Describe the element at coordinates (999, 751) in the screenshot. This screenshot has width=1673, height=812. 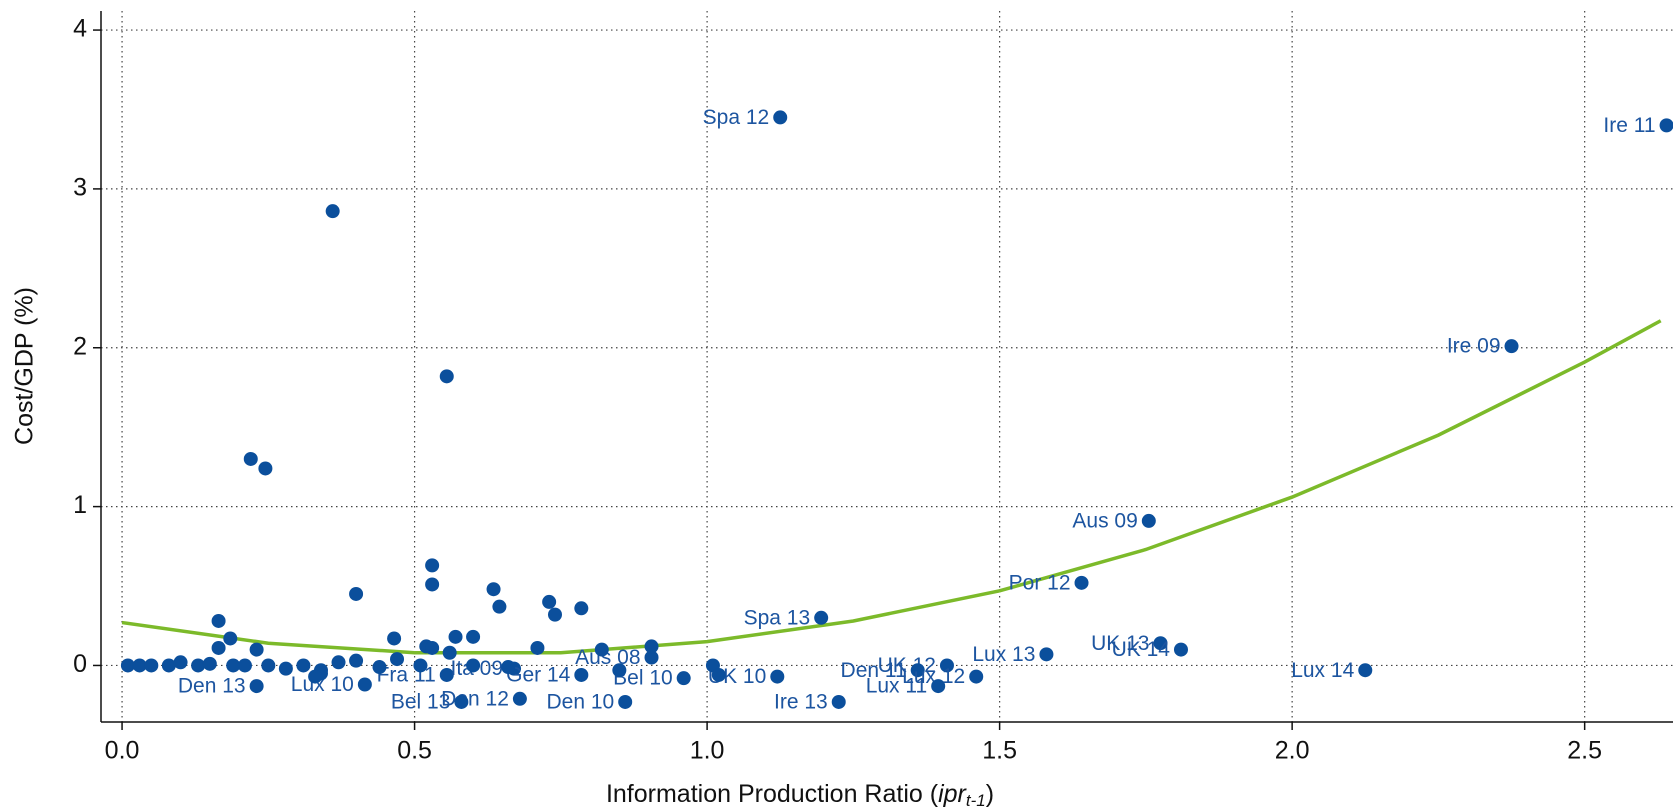
I see `x-tick-label: 1.5` at that location.